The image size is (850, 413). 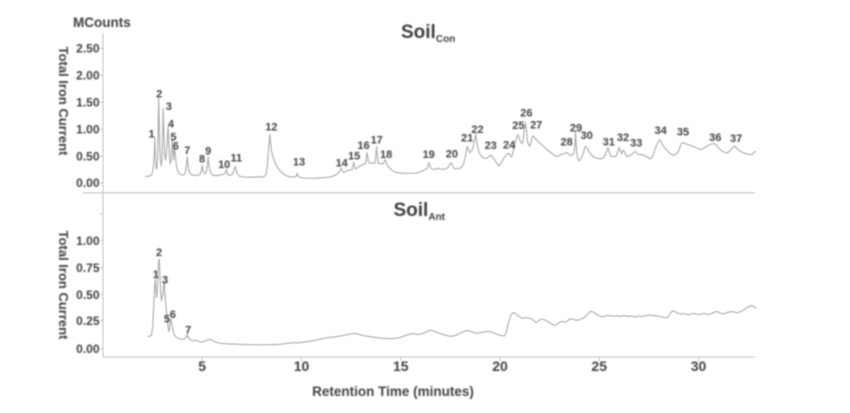 What do you see at coordinates (377, 141) in the screenshot?
I see `svg-text: 17` at bounding box center [377, 141].